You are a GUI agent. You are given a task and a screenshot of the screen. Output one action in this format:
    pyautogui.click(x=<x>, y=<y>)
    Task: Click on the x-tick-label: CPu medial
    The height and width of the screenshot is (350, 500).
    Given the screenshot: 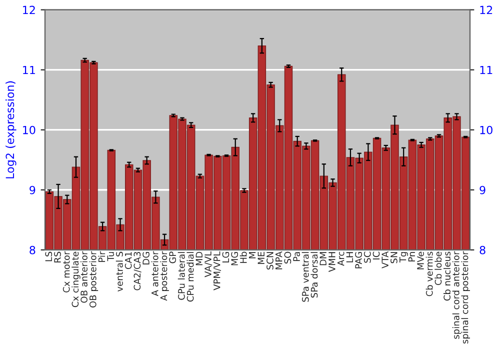 What is the action you would take?
    pyautogui.click(x=190, y=277)
    